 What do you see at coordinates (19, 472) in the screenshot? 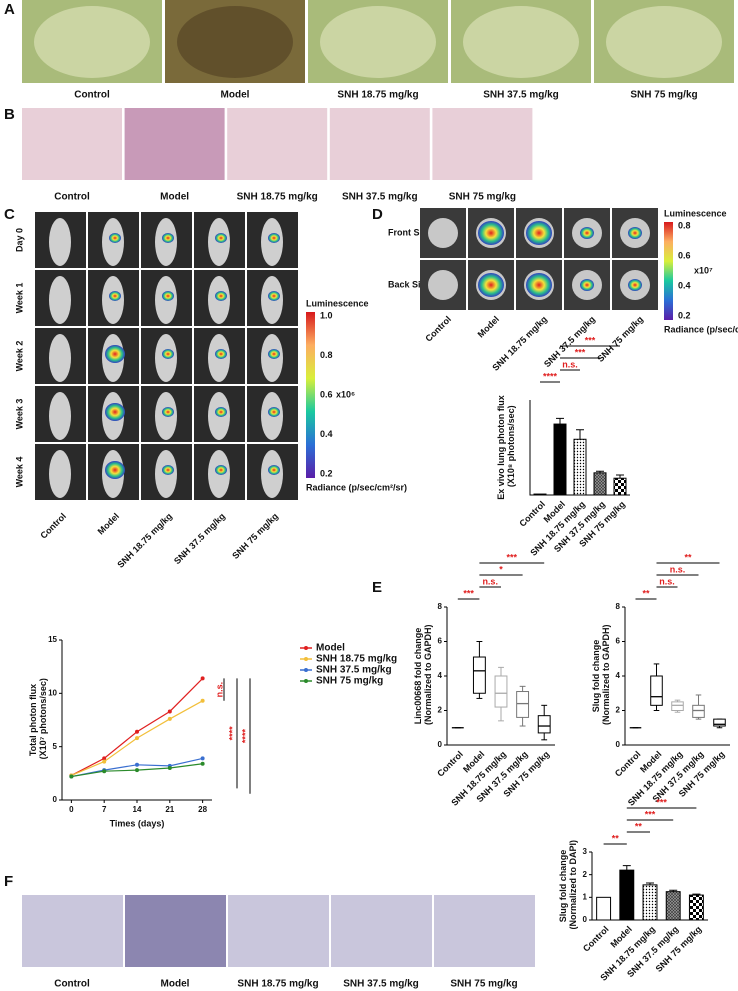
I see `row-label: Week 4` at bounding box center [19, 472].